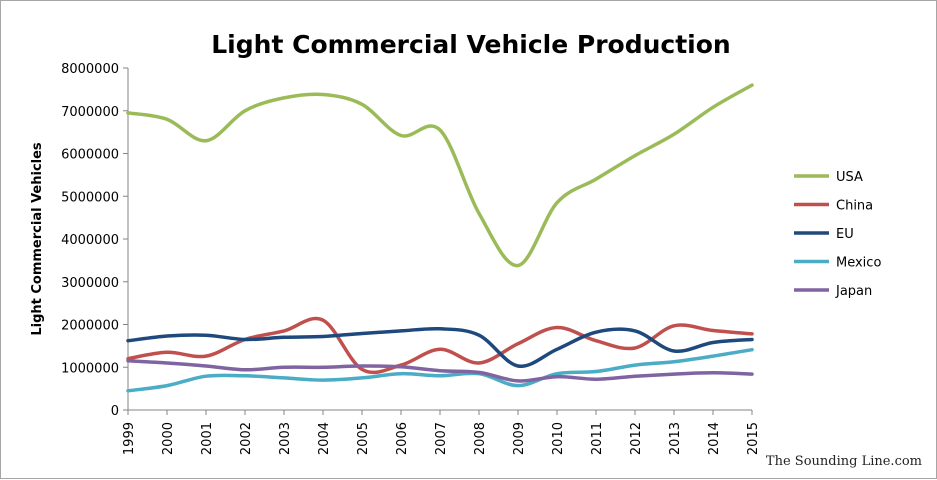 This screenshot has height=480, width=937. I want to click on legend-label-japan: Japan, so click(853, 291).